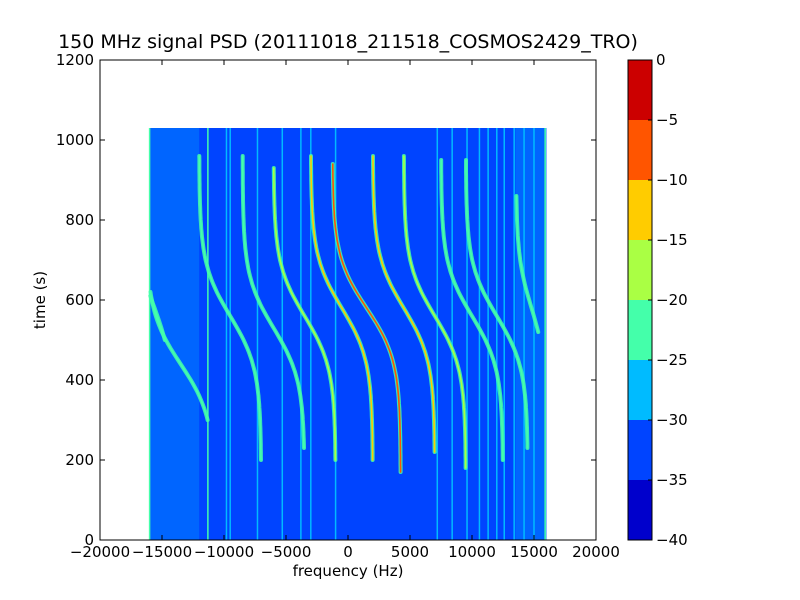 The width and height of the screenshot is (800, 600). I want to click on y-tick-label: 400, so click(79, 380).